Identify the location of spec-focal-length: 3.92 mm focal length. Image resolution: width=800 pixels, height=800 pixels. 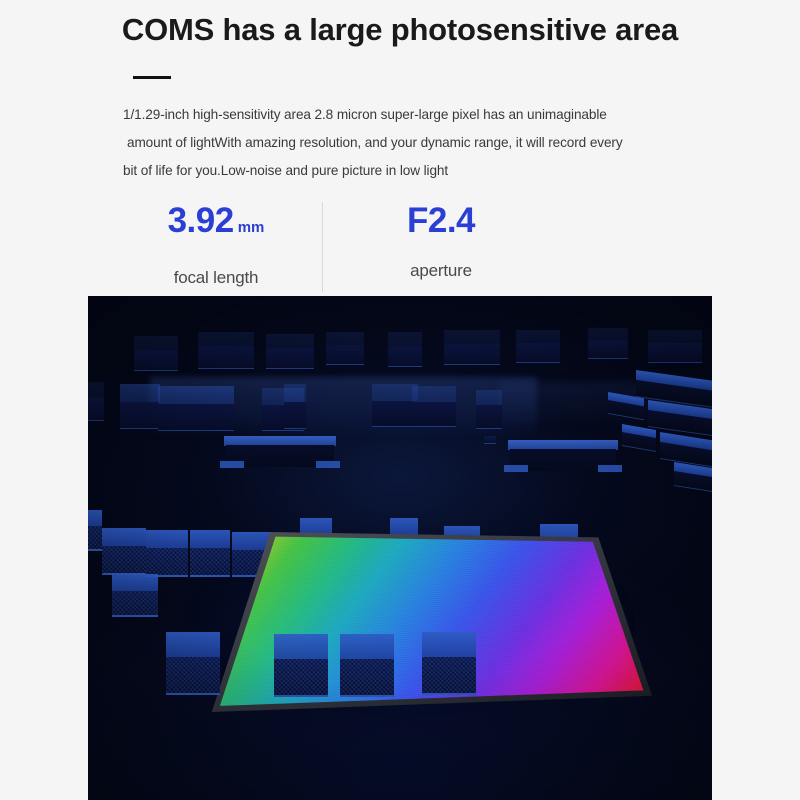
(216, 244).